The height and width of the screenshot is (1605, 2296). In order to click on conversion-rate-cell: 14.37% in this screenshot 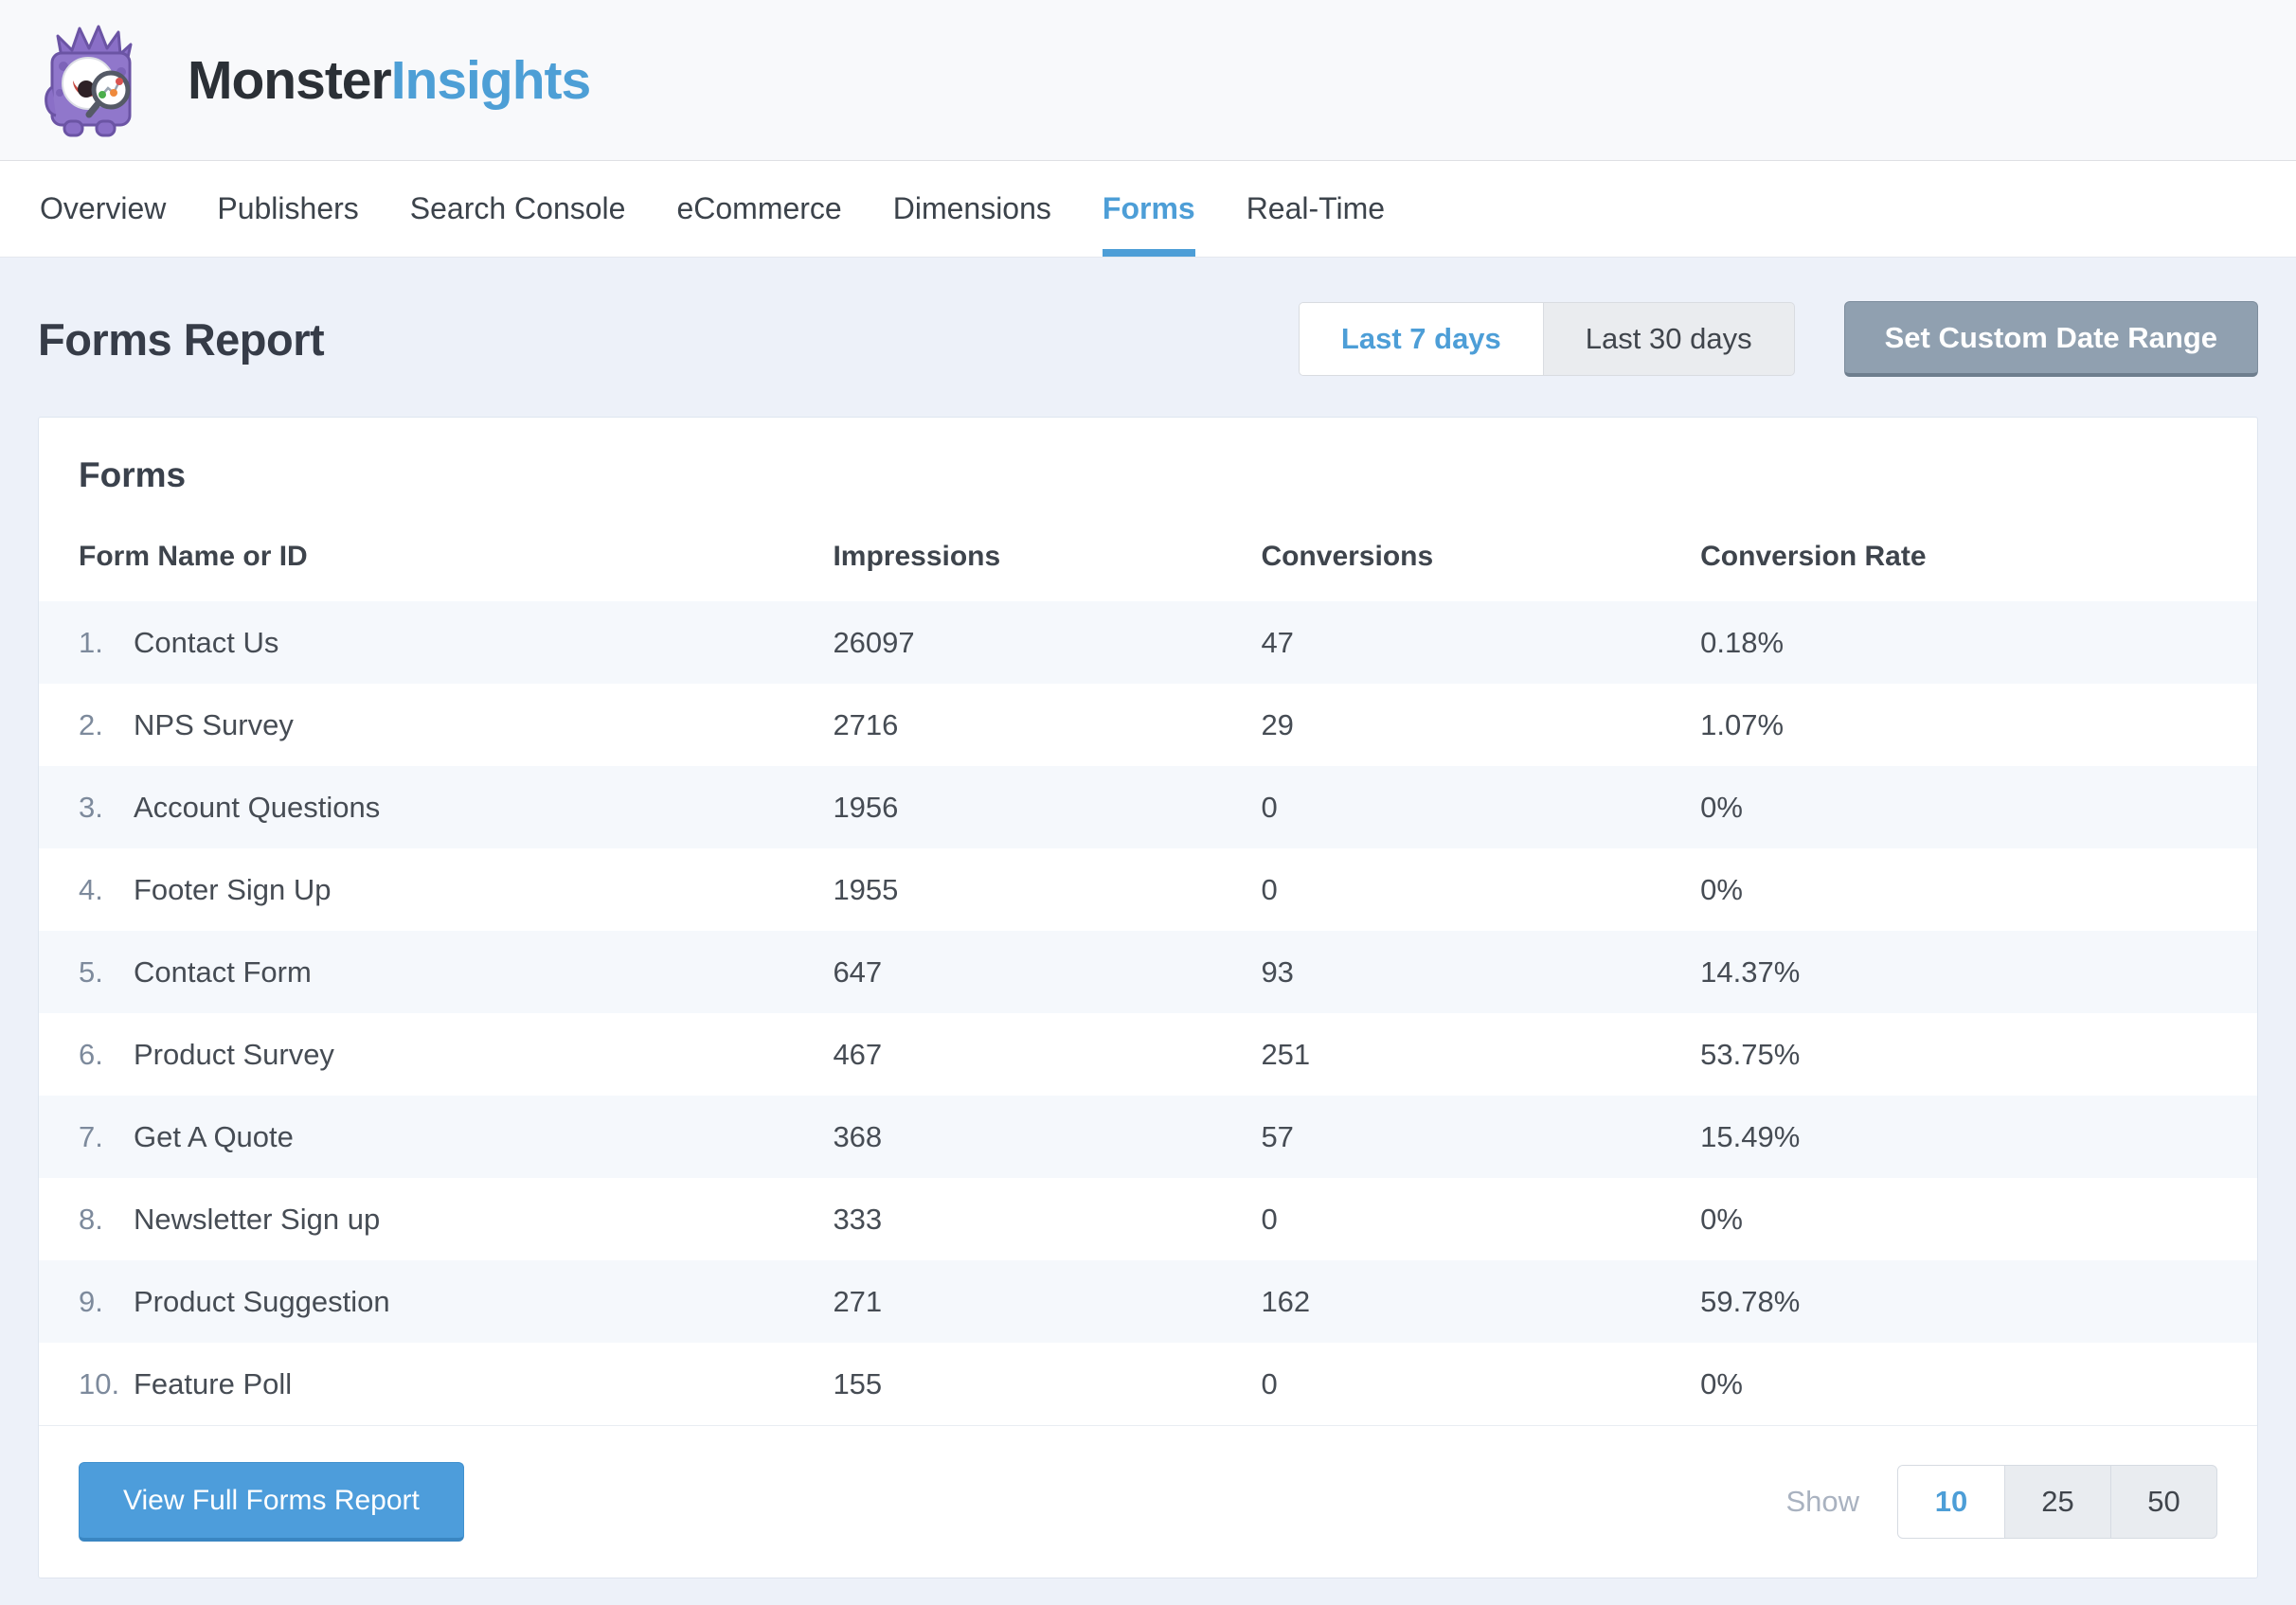, I will do `click(1750, 971)`.